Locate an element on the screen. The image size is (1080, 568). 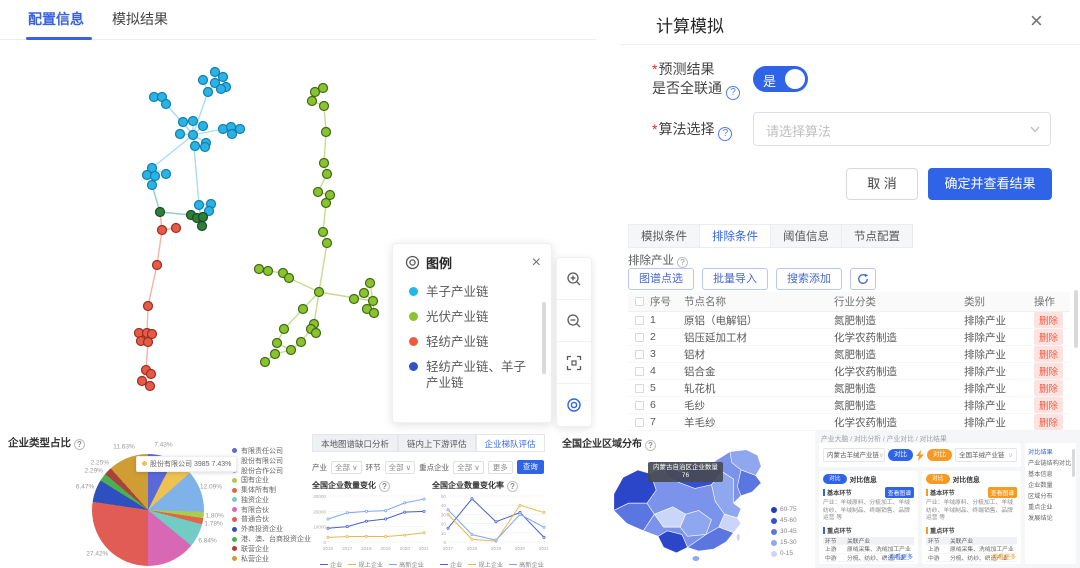
condition-tab-1: 排除条件 is located at coordinates (734, 236).